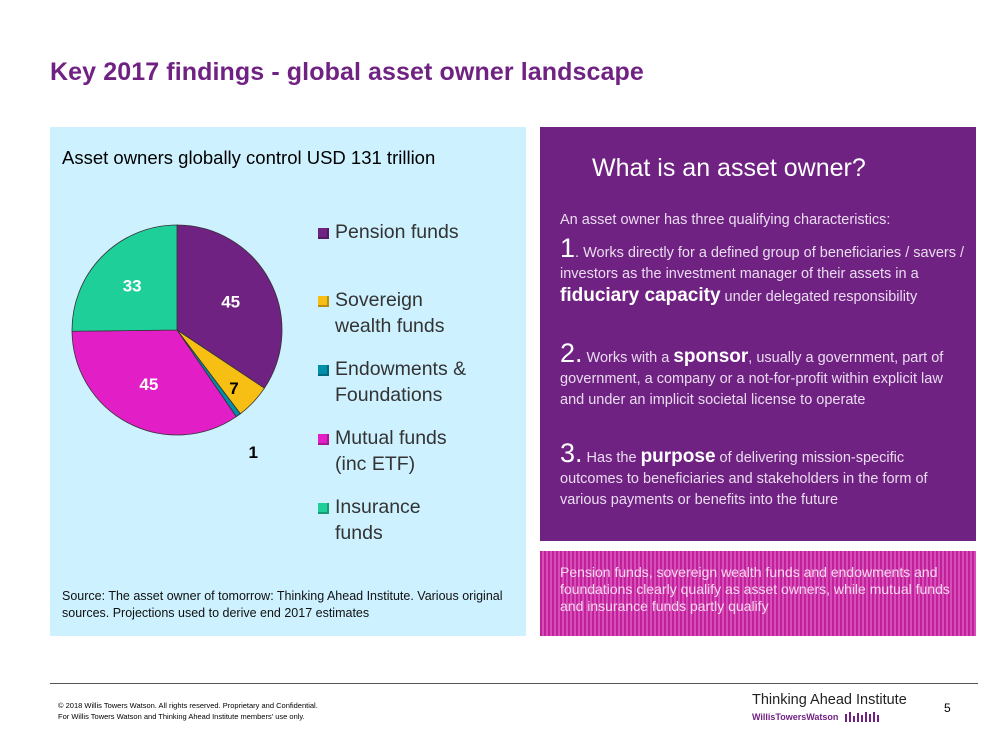  Describe the element at coordinates (795, 717) in the screenshot. I see `brand-logo-text: WillisTowersWatson` at that location.